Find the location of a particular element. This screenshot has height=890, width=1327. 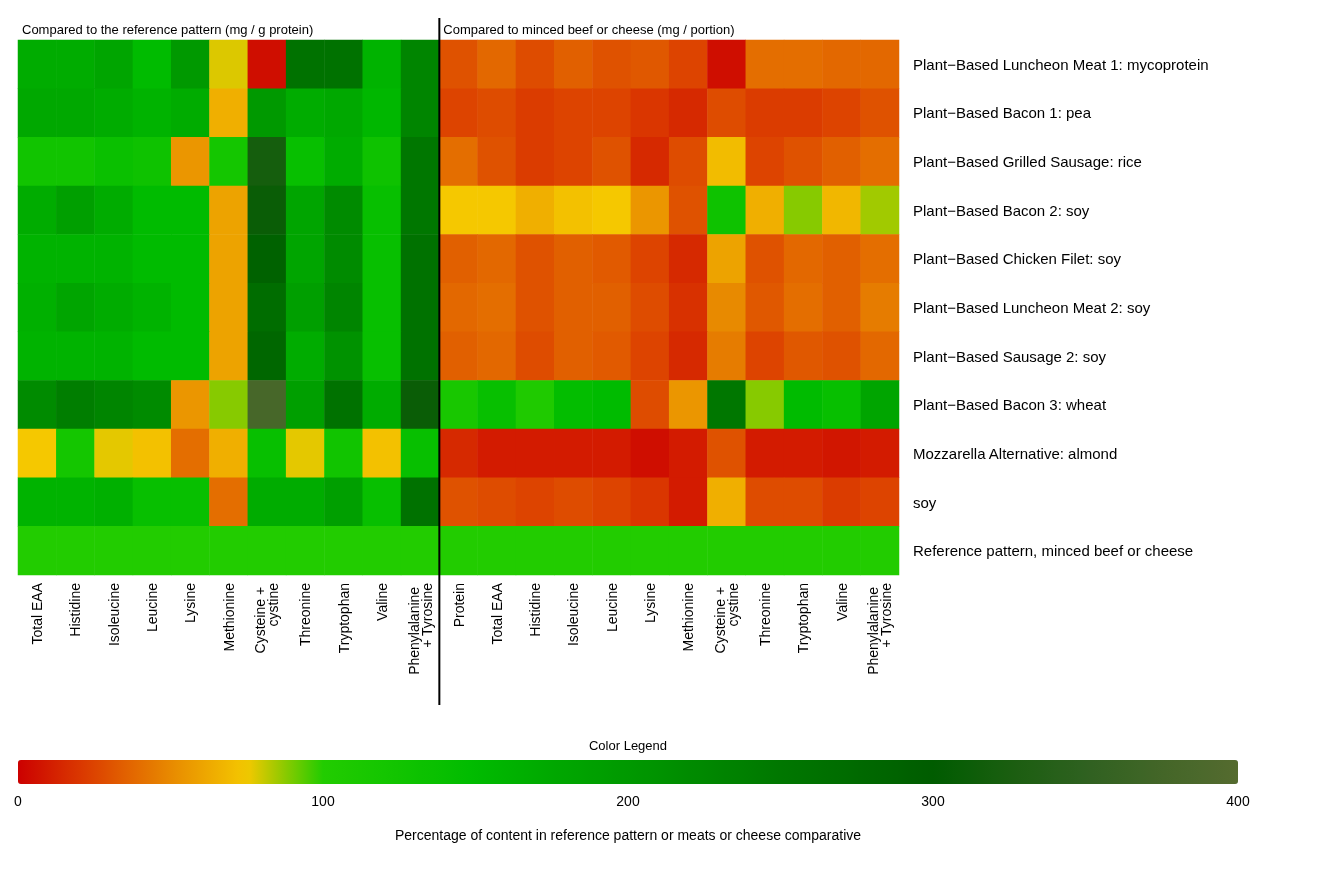

color-bar-label: 100 is located at coordinates (323, 801).